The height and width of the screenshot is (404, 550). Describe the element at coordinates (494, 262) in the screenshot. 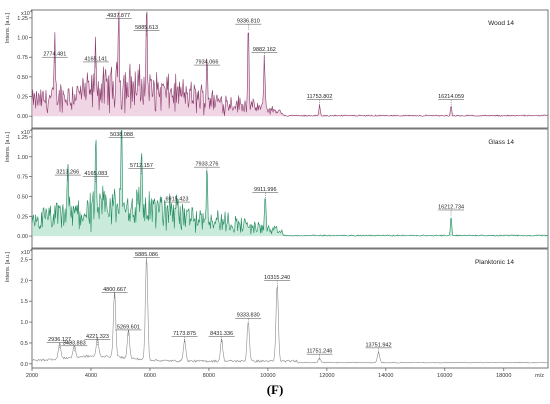

I see `series-name: Planktonic 14` at that location.